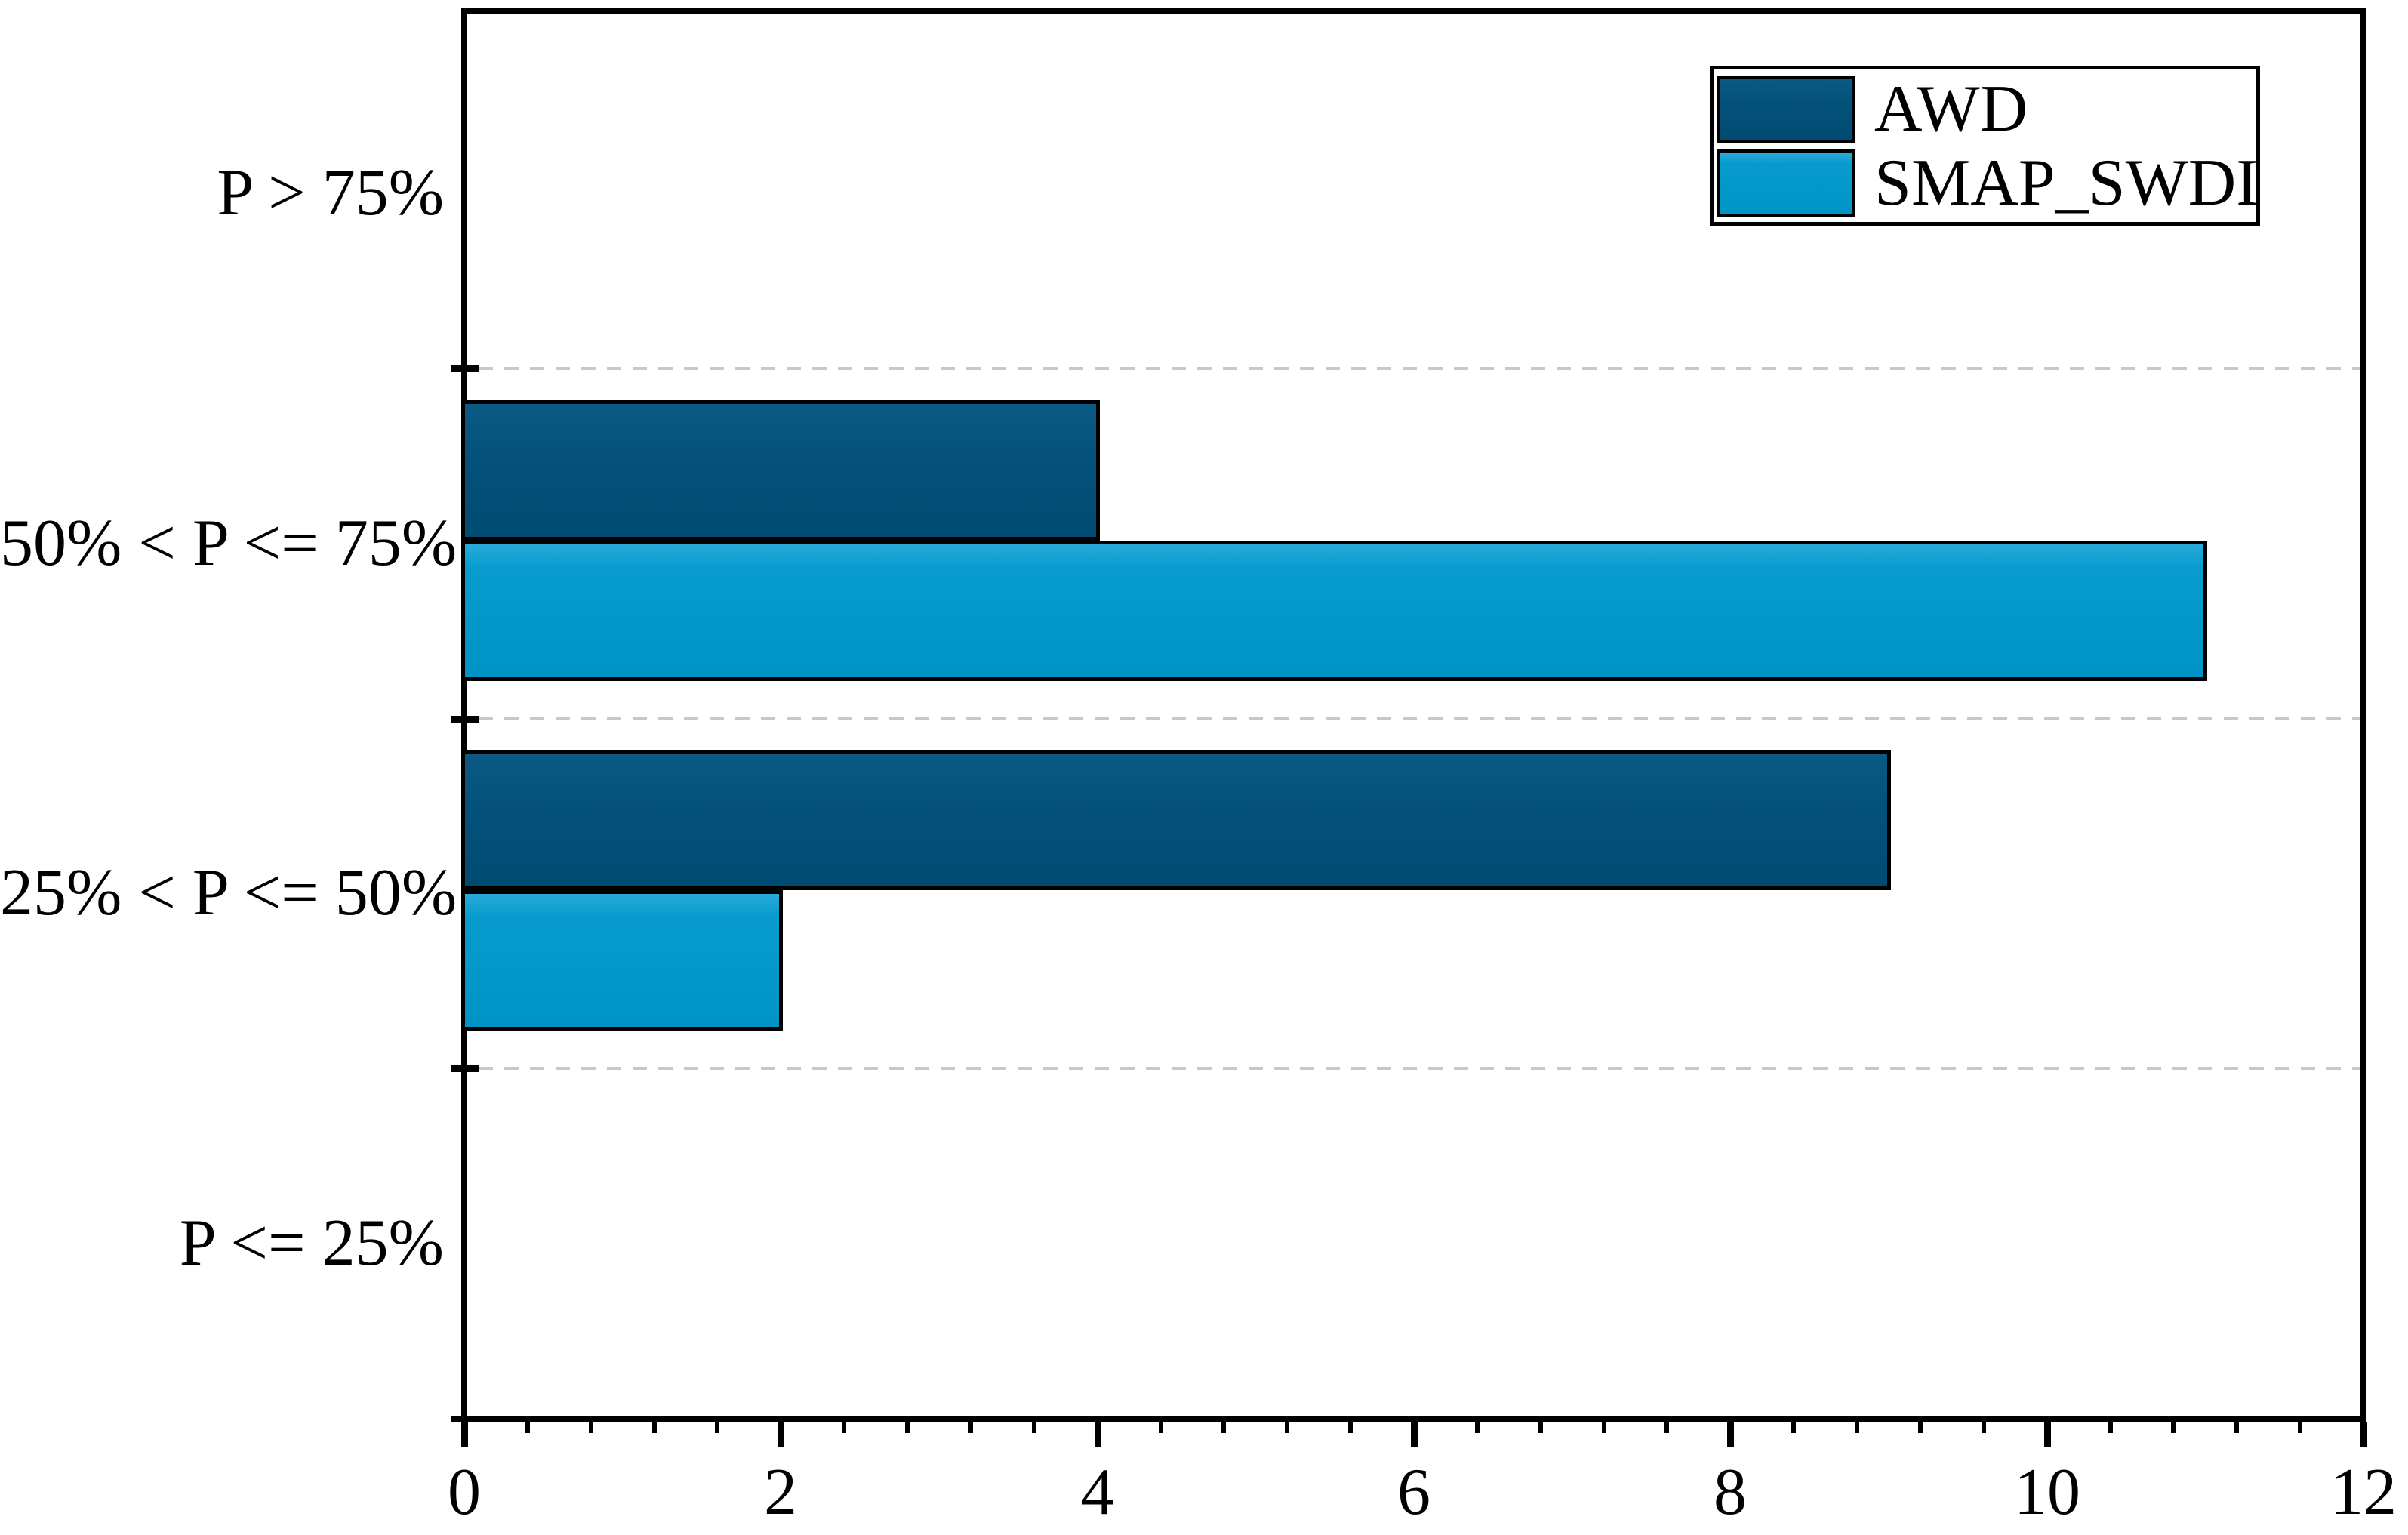  I want to click on y-category-label-1: 50% < P <= 75%, so click(229, 543).